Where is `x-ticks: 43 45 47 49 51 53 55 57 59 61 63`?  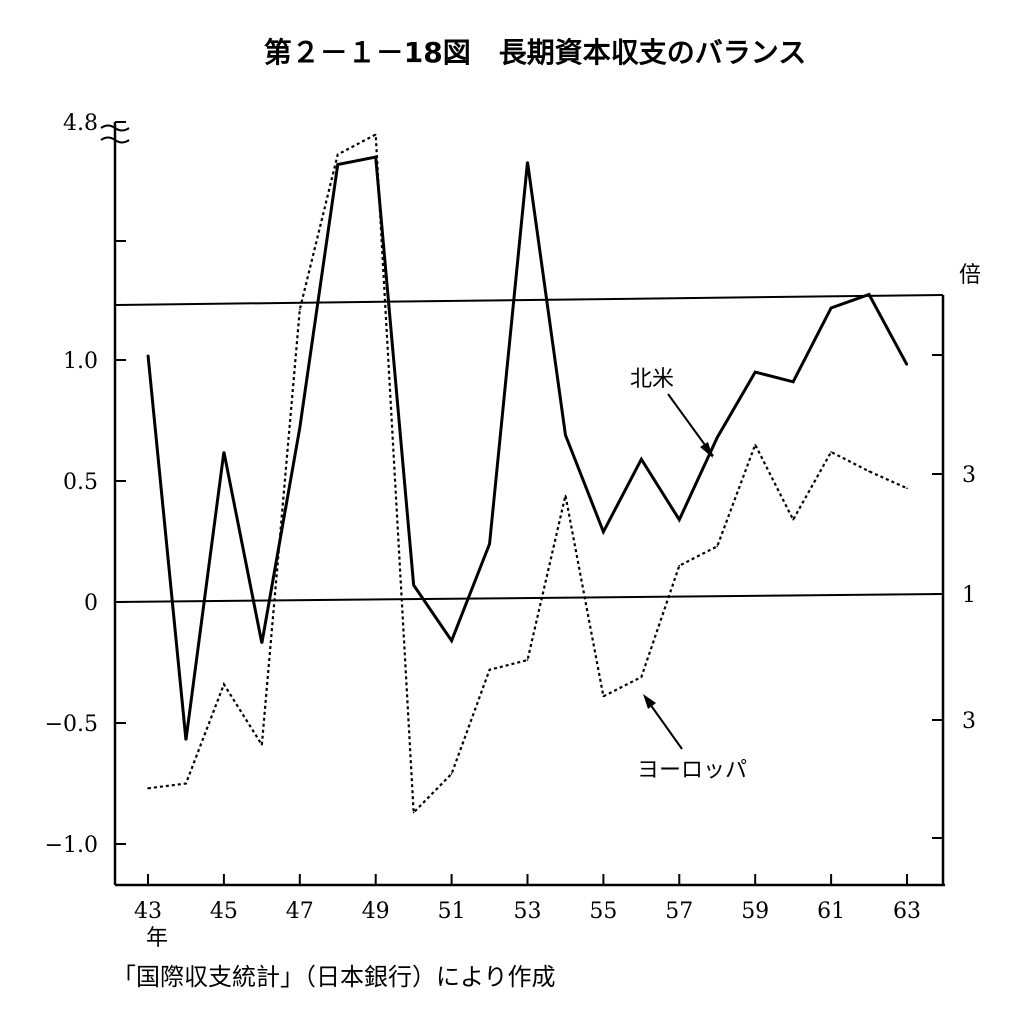 x-ticks: 43 45 47 49 51 53 55 57 59 61 63 is located at coordinates (527, 899).